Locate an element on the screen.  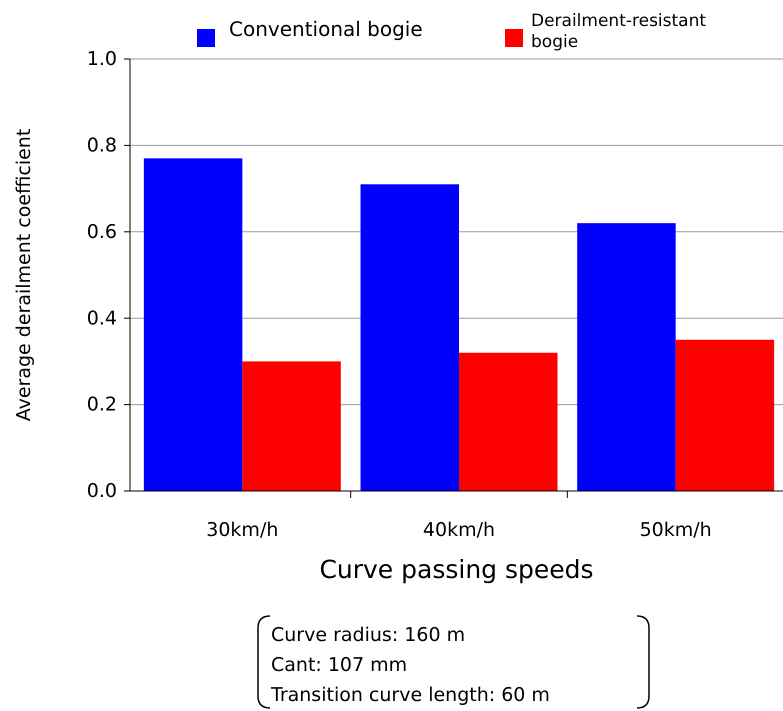
x-axis-title: Curve passing speeds is located at coordinates (456, 569).